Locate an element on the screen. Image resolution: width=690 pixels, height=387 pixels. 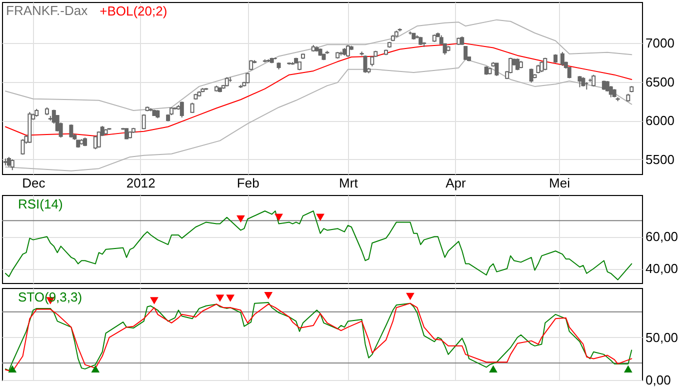
text: +BOL(20;2) is located at coordinates (134, 11).